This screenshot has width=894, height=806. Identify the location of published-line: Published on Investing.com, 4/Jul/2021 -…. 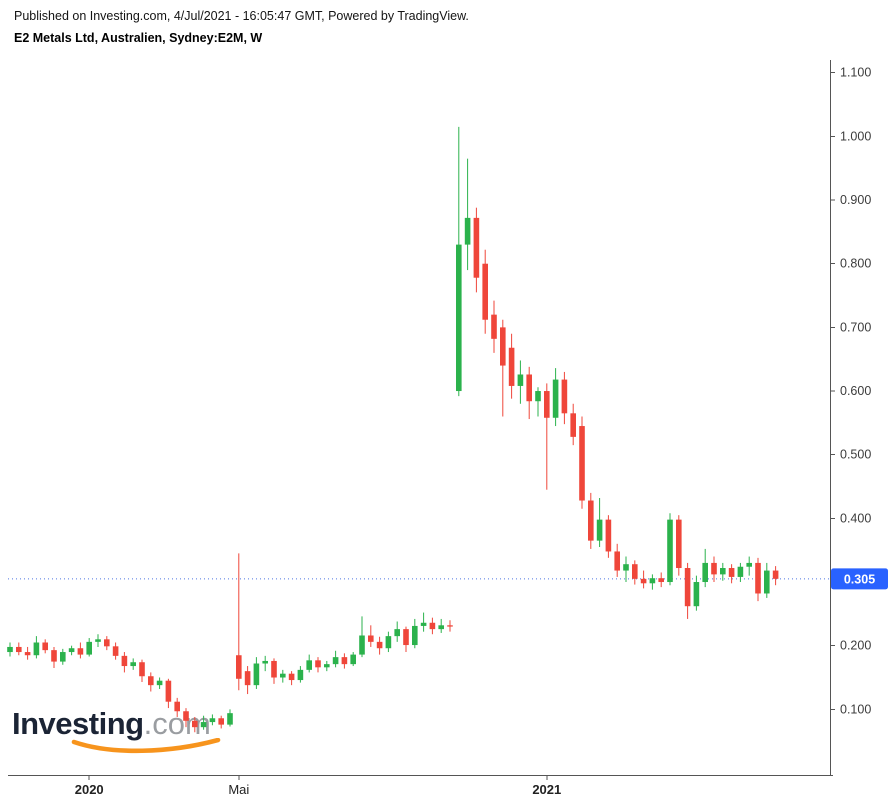
(241, 16).